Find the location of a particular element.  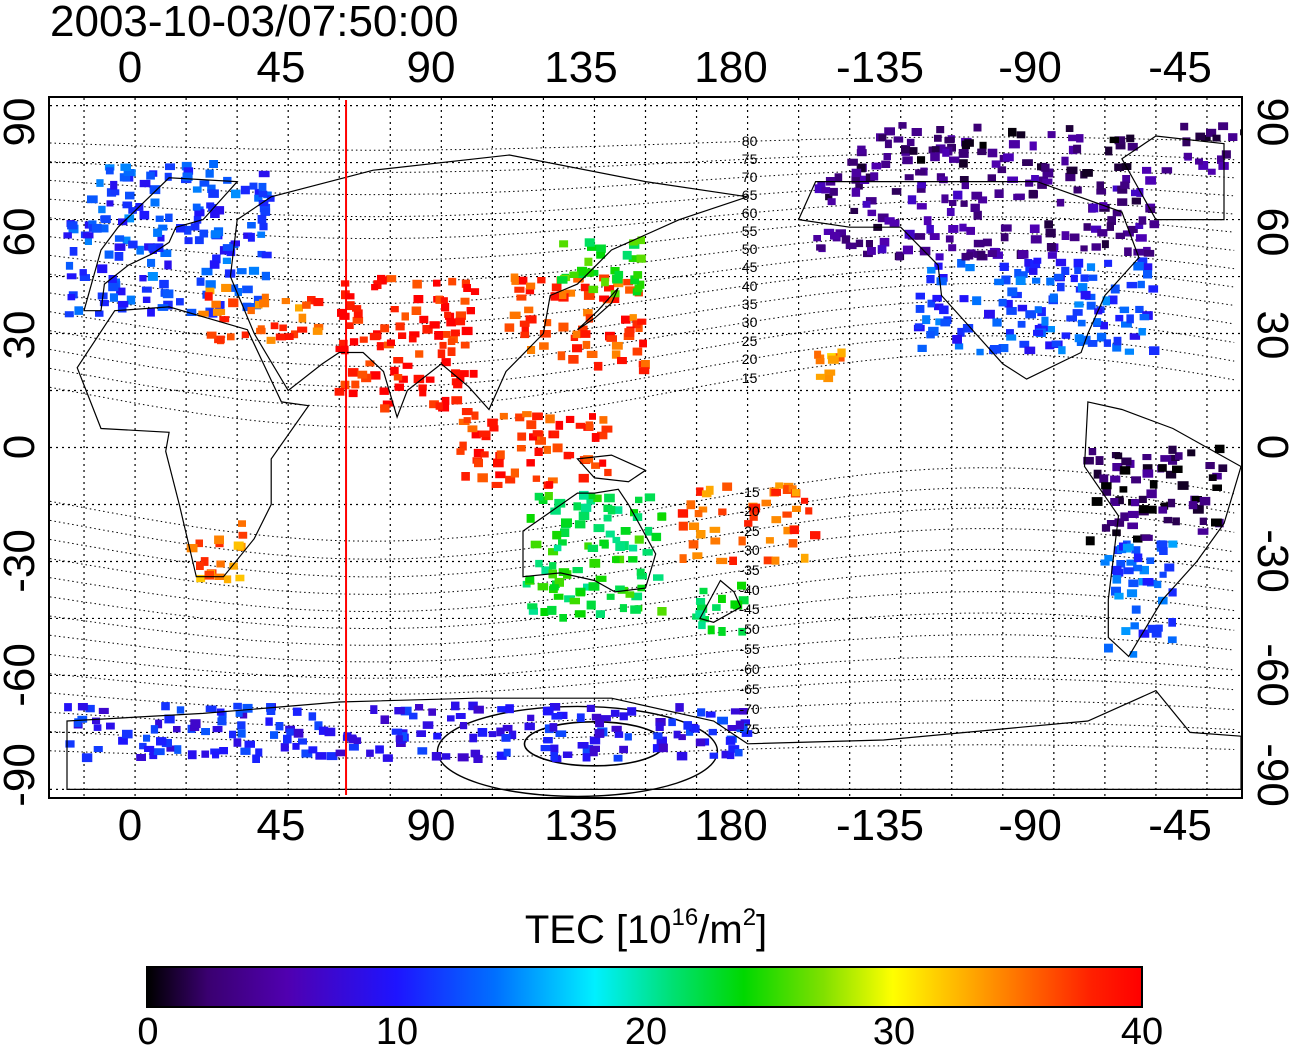

contour-value-label: 20 is located at coordinates (749, 359).